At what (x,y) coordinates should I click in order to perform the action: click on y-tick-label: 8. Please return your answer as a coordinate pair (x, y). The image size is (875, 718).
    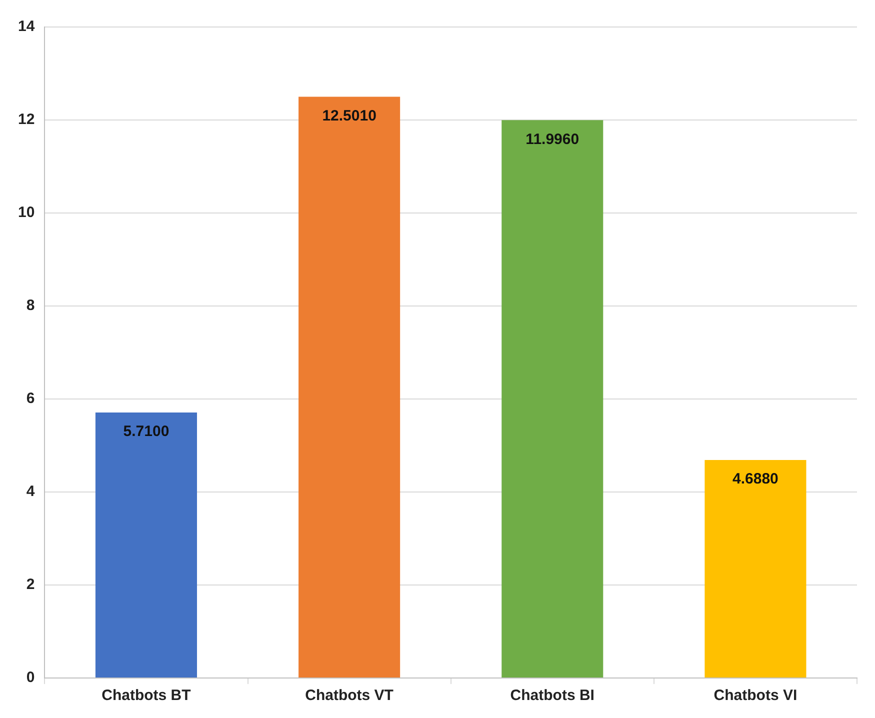
    Looking at the image, I should click on (30, 305).